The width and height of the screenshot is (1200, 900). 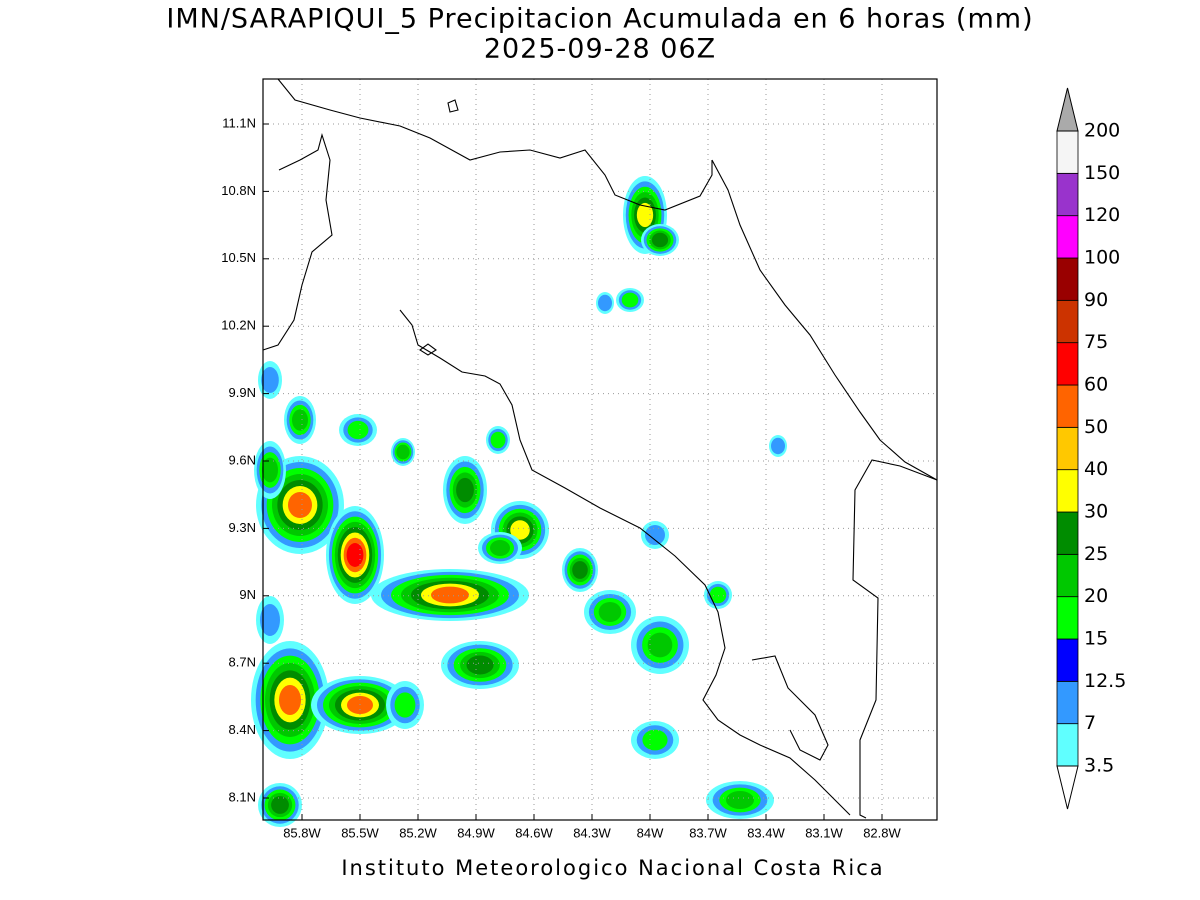 I want to click on colorbar-label: 30, so click(x=1096, y=512).